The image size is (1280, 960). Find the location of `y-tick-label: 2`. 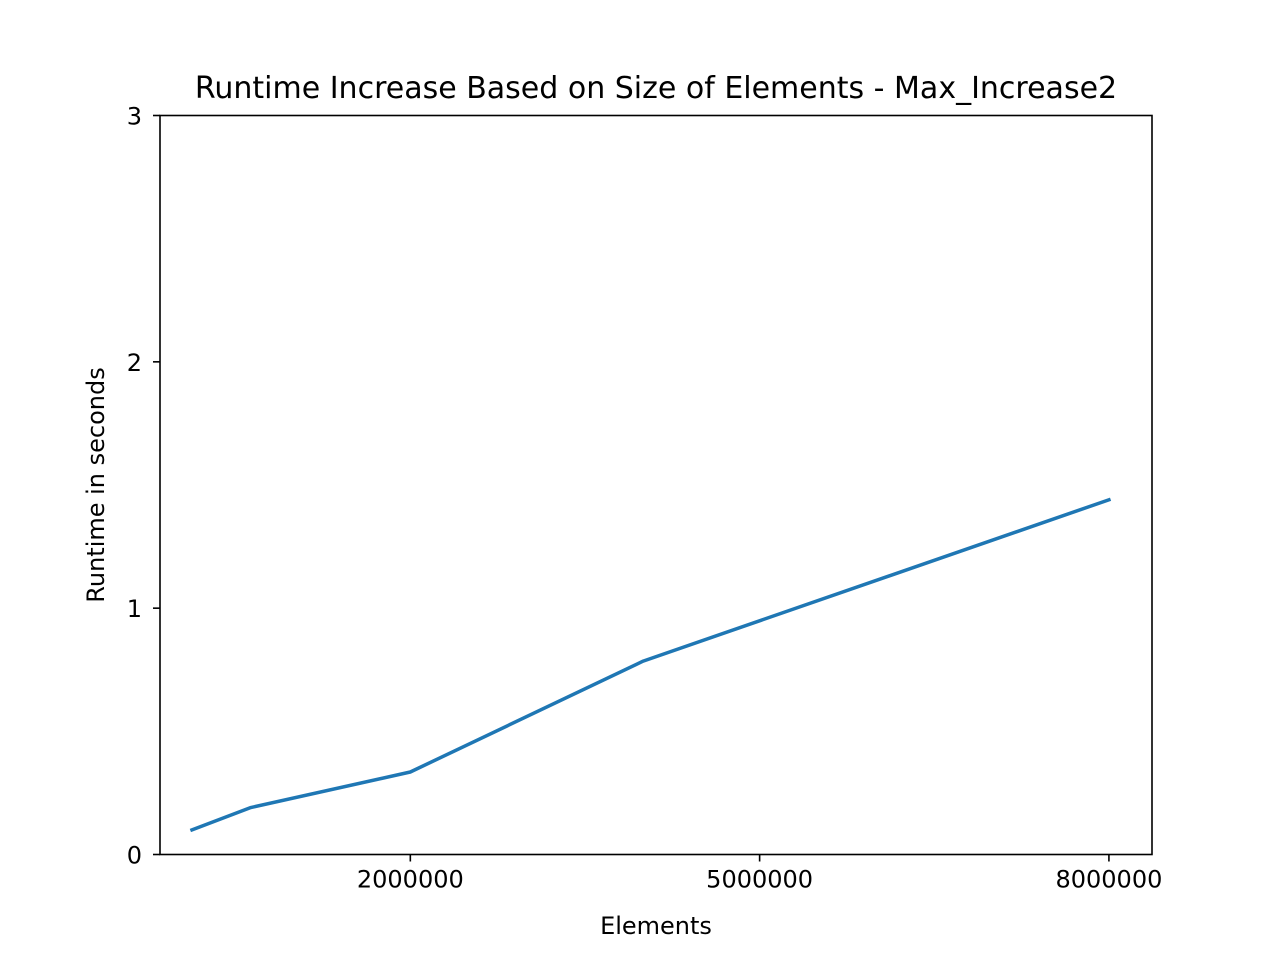

y-tick-label: 2 is located at coordinates (134, 363).